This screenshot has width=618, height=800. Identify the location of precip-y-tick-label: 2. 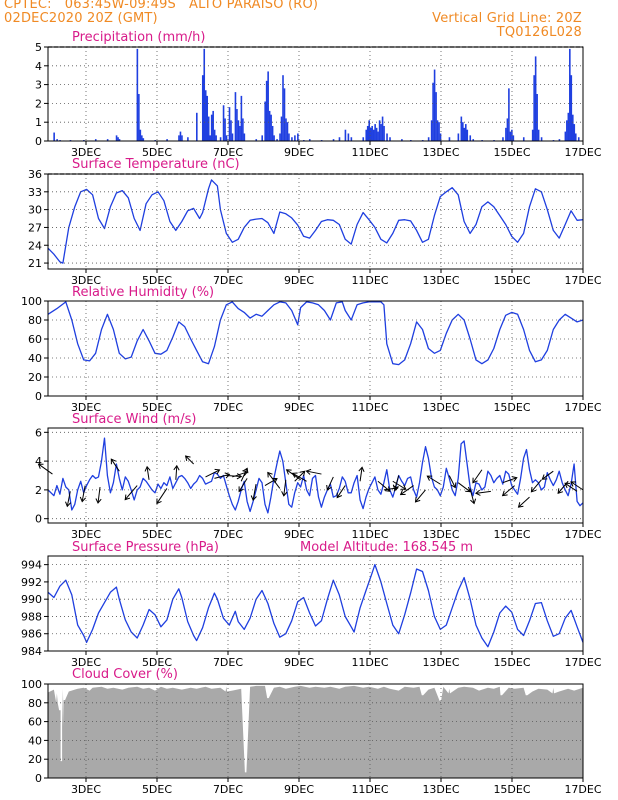
(38, 103).